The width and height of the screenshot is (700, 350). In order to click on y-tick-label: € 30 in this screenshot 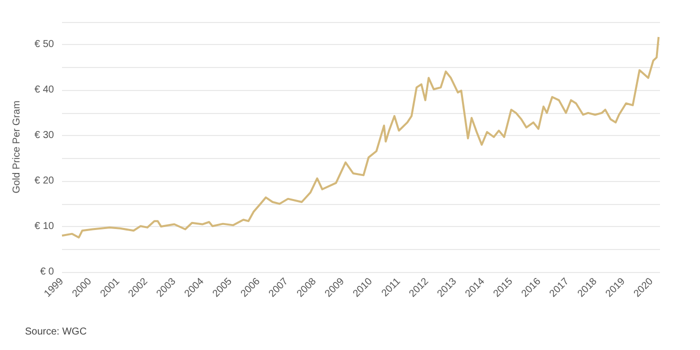, I will do `click(44, 136)`.